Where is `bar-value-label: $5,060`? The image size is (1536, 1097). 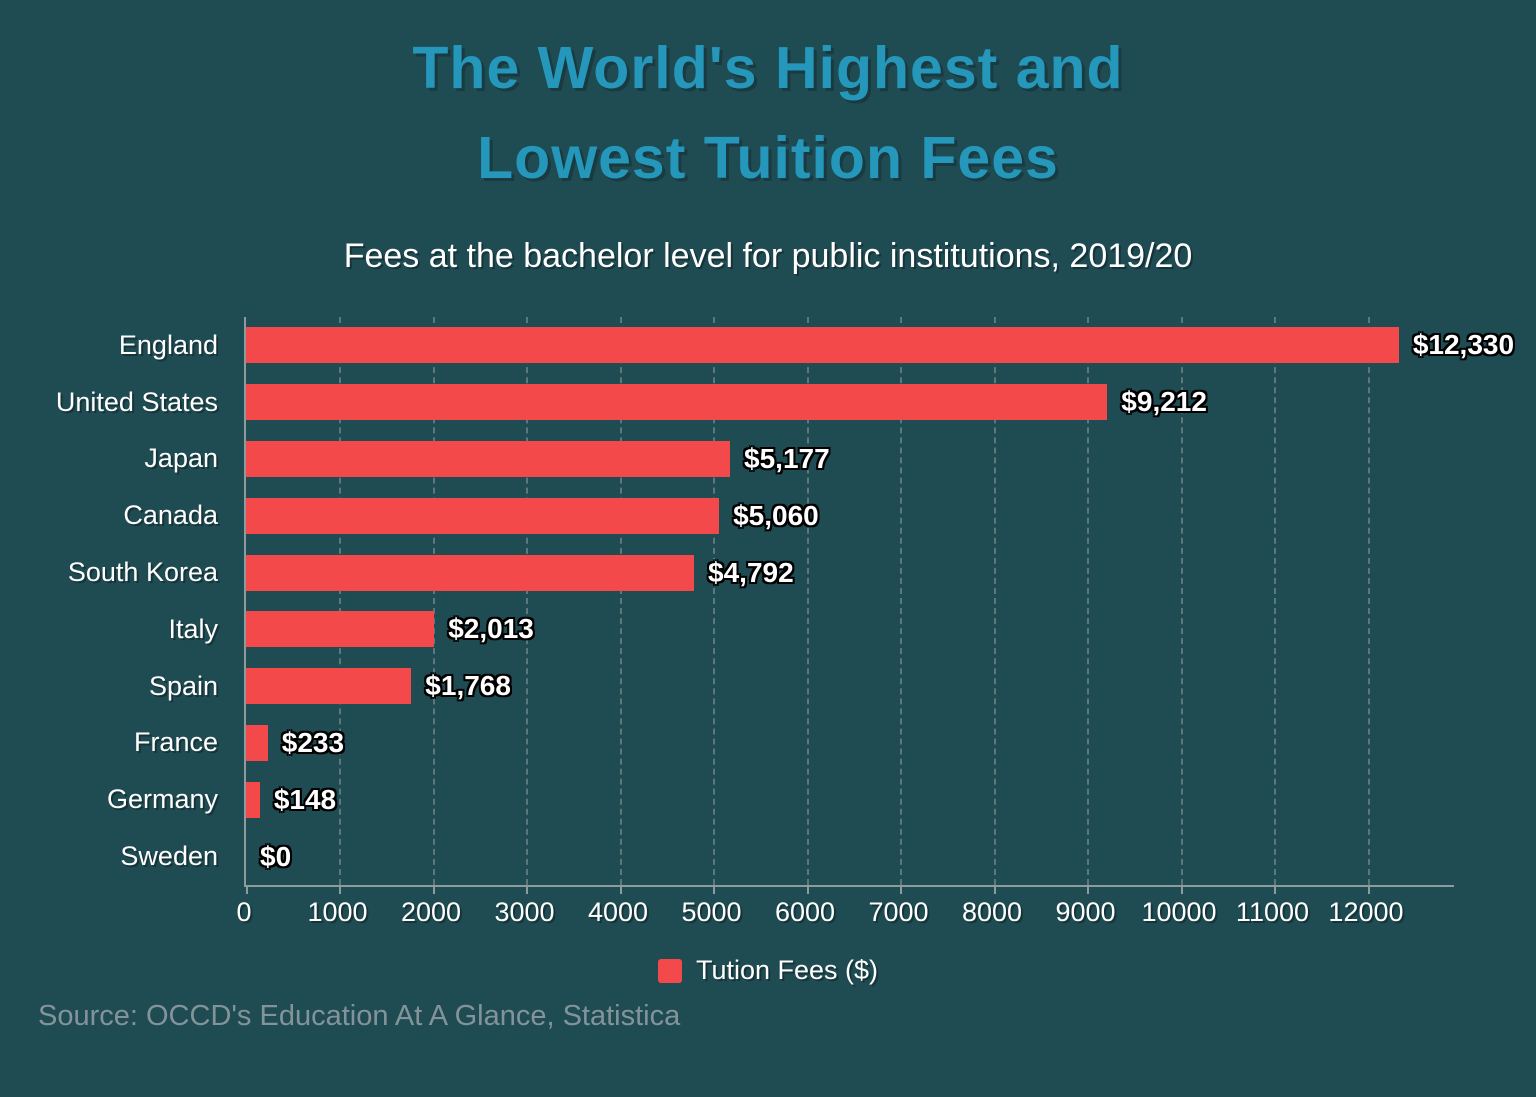
bar-value-label: $5,060 is located at coordinates (776, 515).